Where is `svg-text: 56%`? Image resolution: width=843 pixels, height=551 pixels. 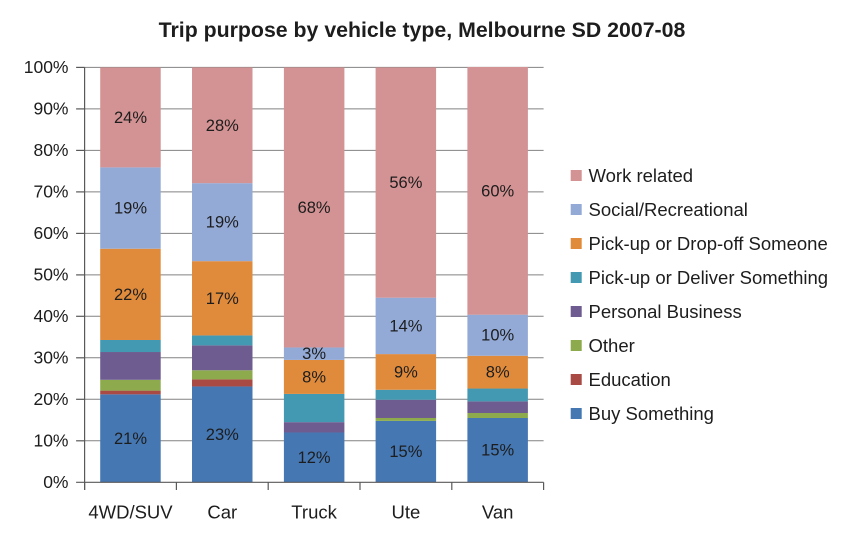 svg-text: 56% is located at coordinates (405, 183).